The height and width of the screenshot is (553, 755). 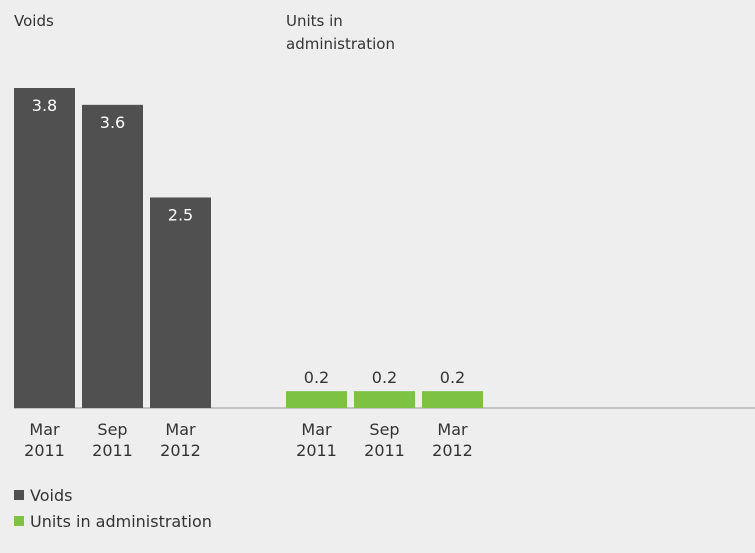 What do you see at coordinates (180, 214) in the screenshot?
I see `value-label: 2.5` at bounding box center [180, 214].